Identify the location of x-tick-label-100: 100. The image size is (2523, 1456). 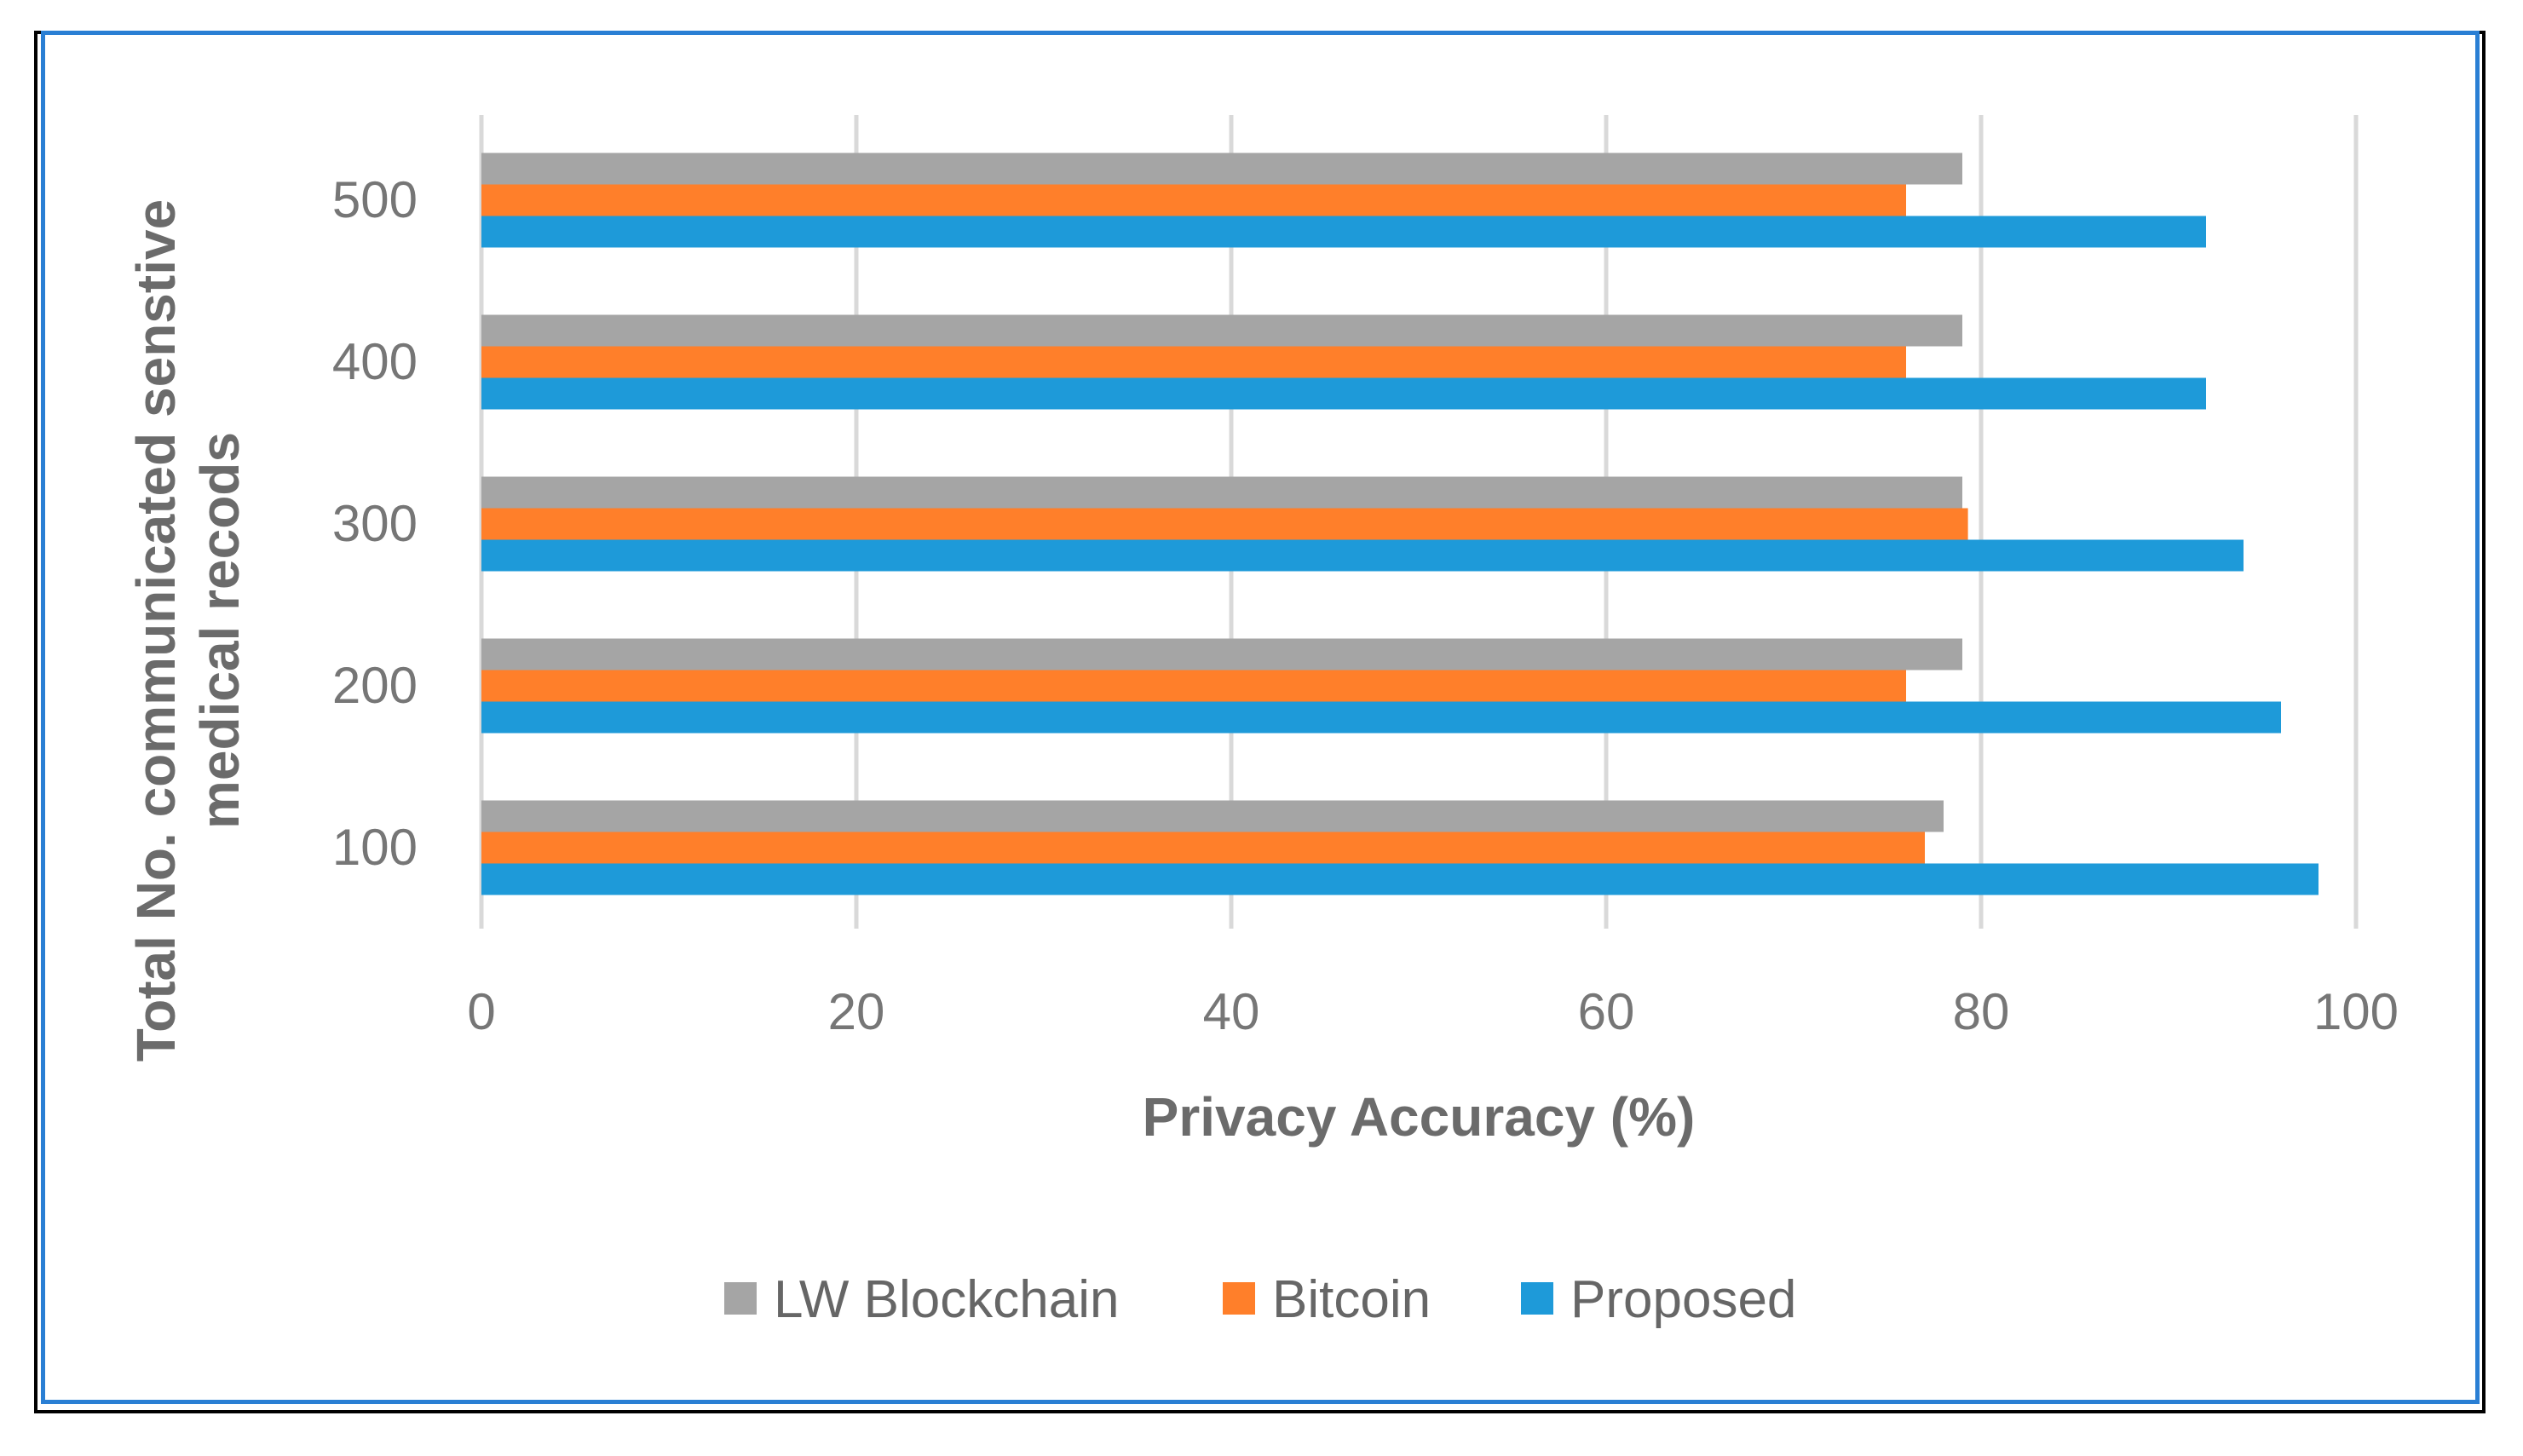
(2356, 1012).